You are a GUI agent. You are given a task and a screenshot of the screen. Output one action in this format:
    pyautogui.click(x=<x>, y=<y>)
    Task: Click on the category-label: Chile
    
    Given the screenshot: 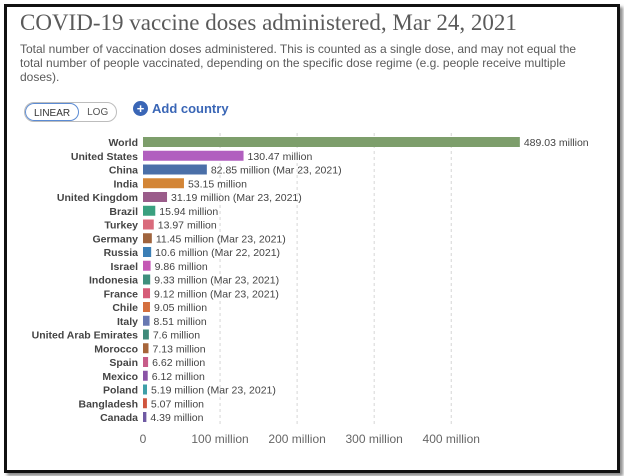 What is the action you would take?
    pyautogui.click(x=125, y=308)
    